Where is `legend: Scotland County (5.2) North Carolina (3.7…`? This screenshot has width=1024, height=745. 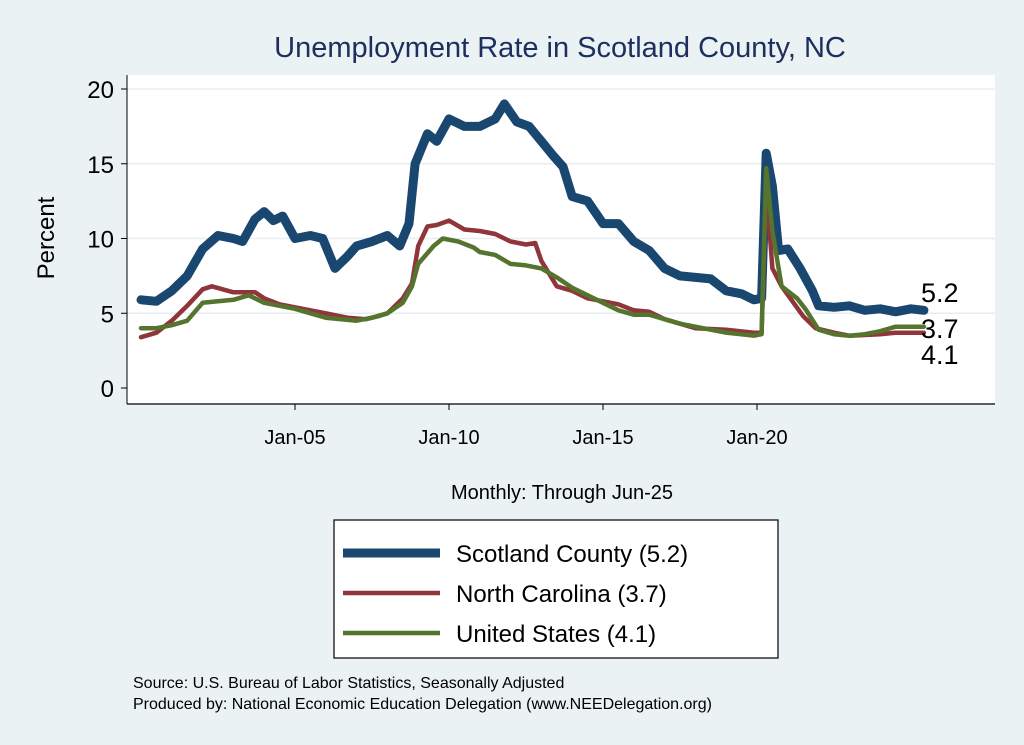 legend: Scotland County (5.2) North Carolina (3.7… is located at coordinates (556, 589).